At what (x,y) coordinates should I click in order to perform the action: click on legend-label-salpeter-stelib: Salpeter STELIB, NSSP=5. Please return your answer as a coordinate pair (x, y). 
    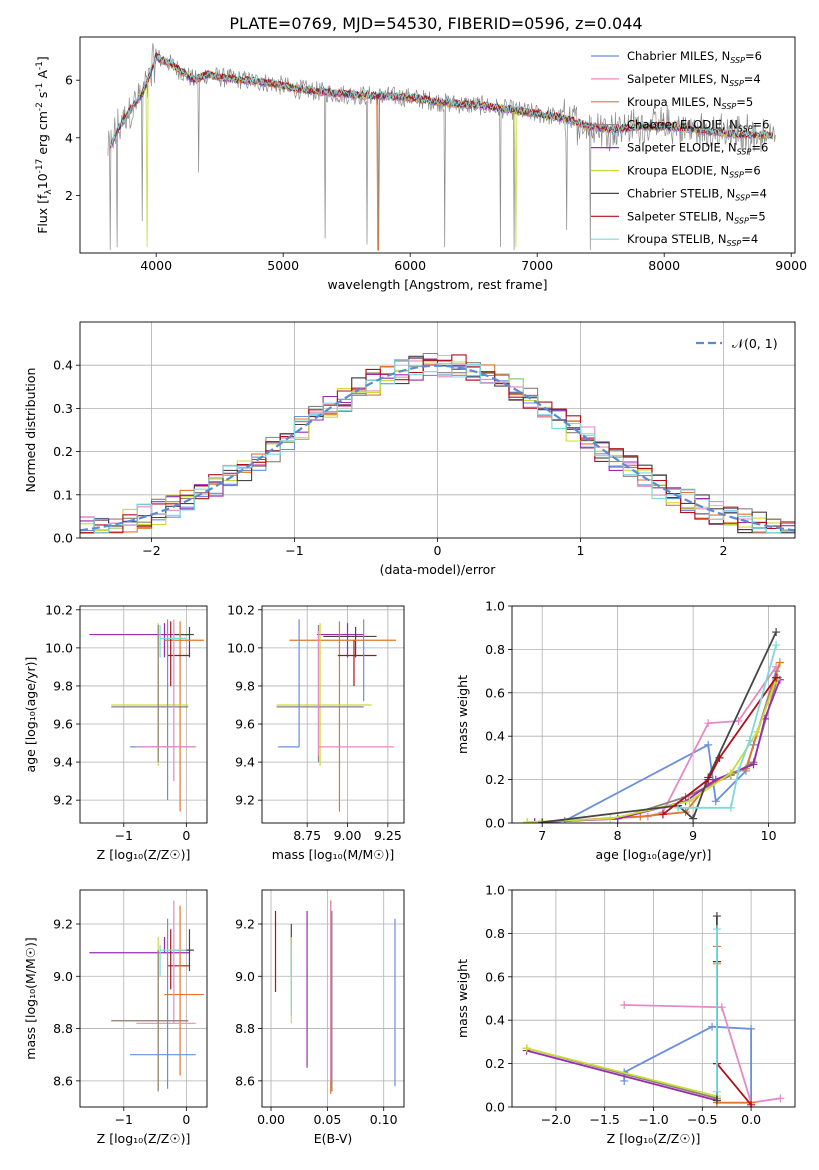
    Looking at the image, I should click on (696, 217).